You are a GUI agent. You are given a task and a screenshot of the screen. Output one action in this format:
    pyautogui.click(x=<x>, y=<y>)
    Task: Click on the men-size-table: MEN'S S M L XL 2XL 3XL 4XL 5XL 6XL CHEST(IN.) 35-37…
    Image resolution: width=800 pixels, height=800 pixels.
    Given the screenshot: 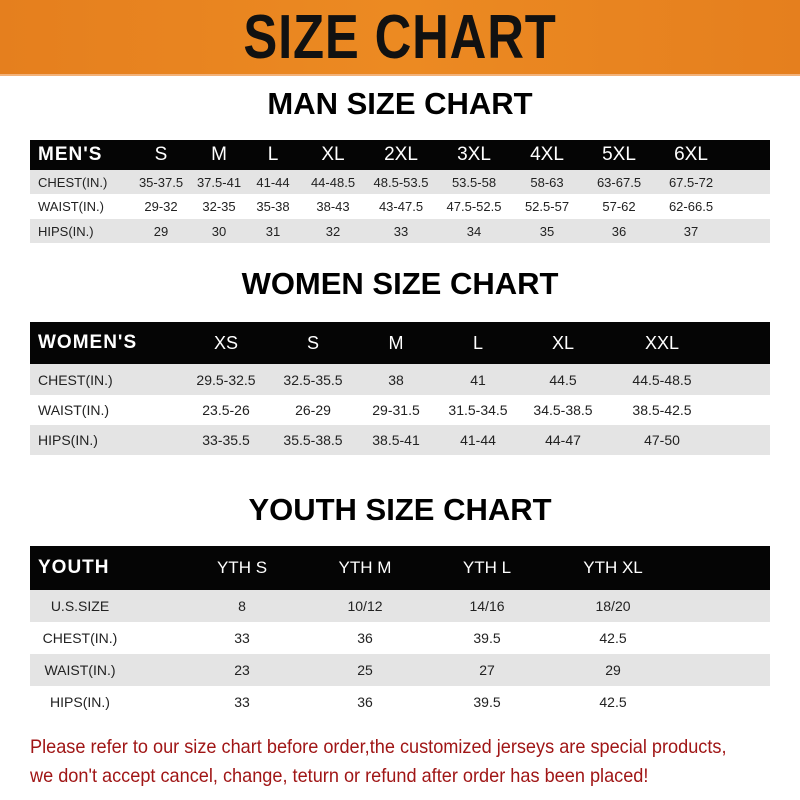 What is the action you would take?
    pyautogui.click(x=400, y=191)
    